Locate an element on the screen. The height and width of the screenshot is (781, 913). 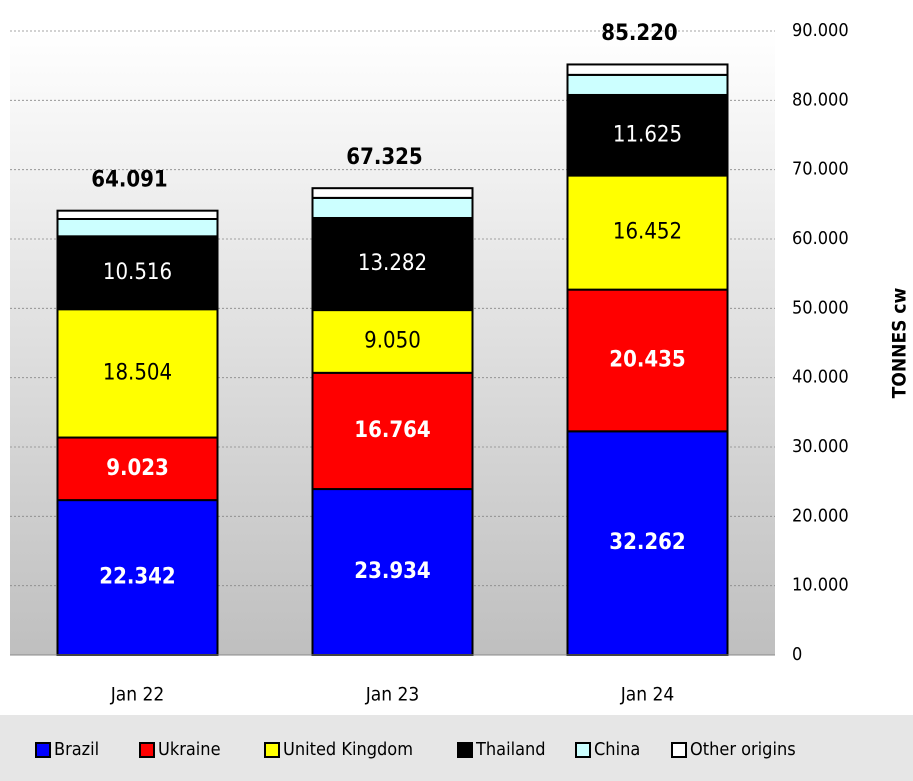
value-label: 16.764 is located at coordinates (392, 430).